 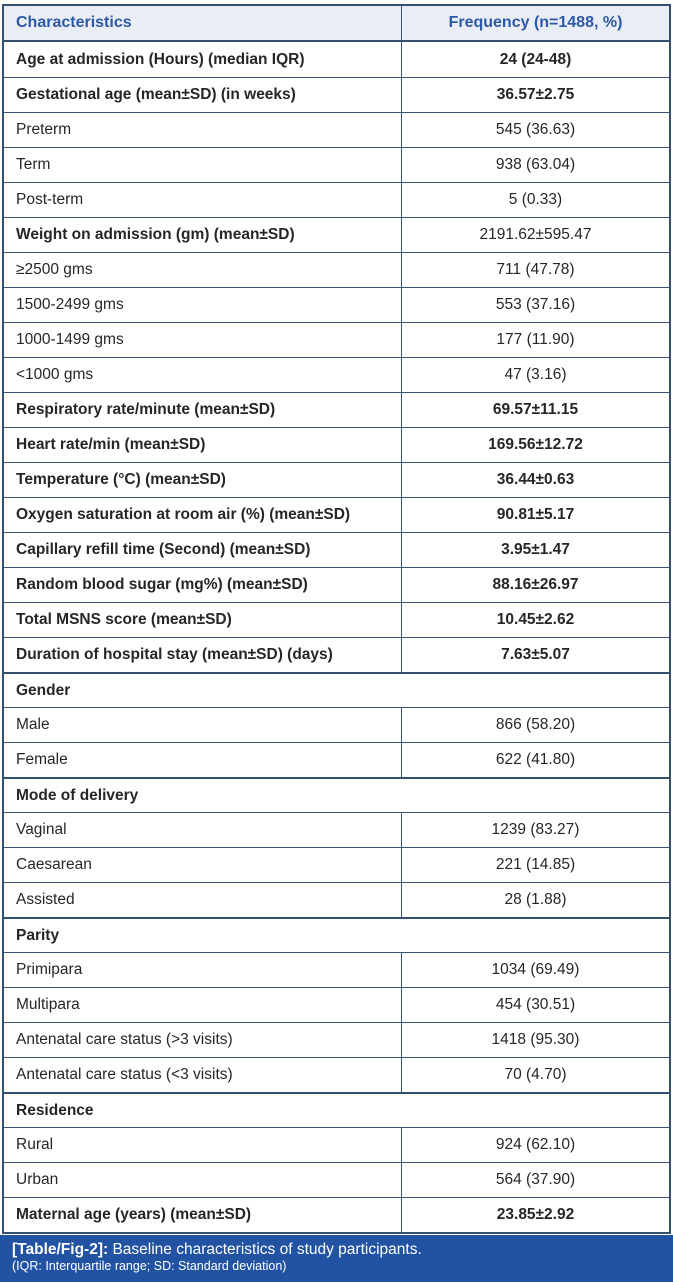 What do you see at coordinates (535, 899) in the screenshot?
I see `row-value: 28 (1.88)` at bounding box center [535, 899].